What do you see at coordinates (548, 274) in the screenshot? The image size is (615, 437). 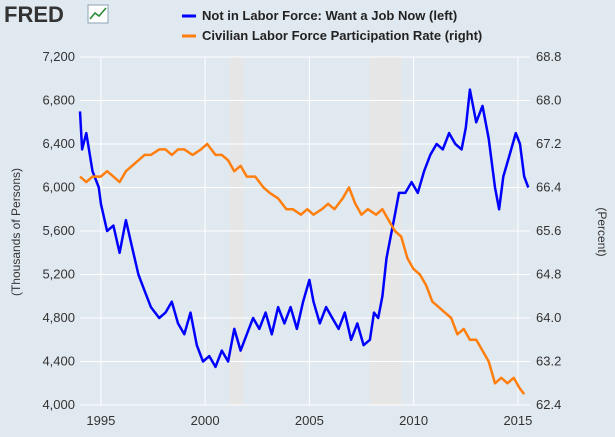 I see `y-right-tick-label: 64.8` at bounding box center [548, 274].